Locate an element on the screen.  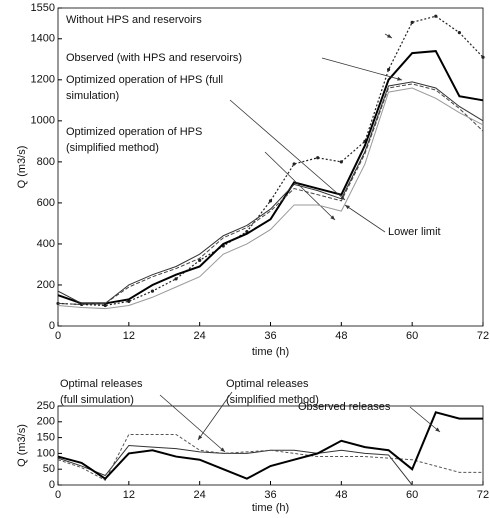
y-tick-label: 50 is located at coordinates (49, 469).